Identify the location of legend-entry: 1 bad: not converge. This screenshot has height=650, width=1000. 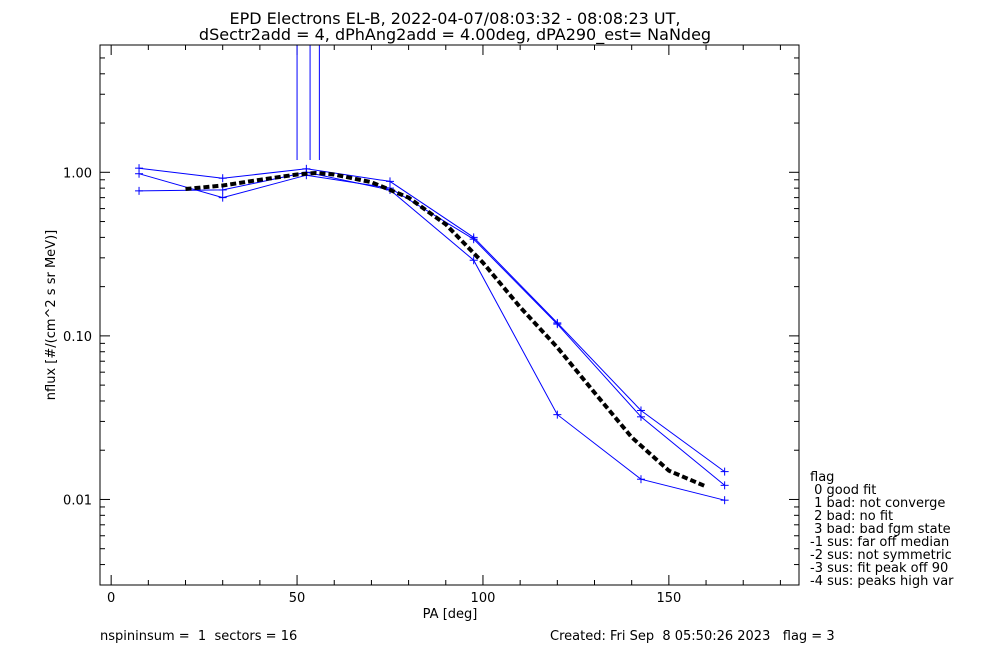
(877, 503).